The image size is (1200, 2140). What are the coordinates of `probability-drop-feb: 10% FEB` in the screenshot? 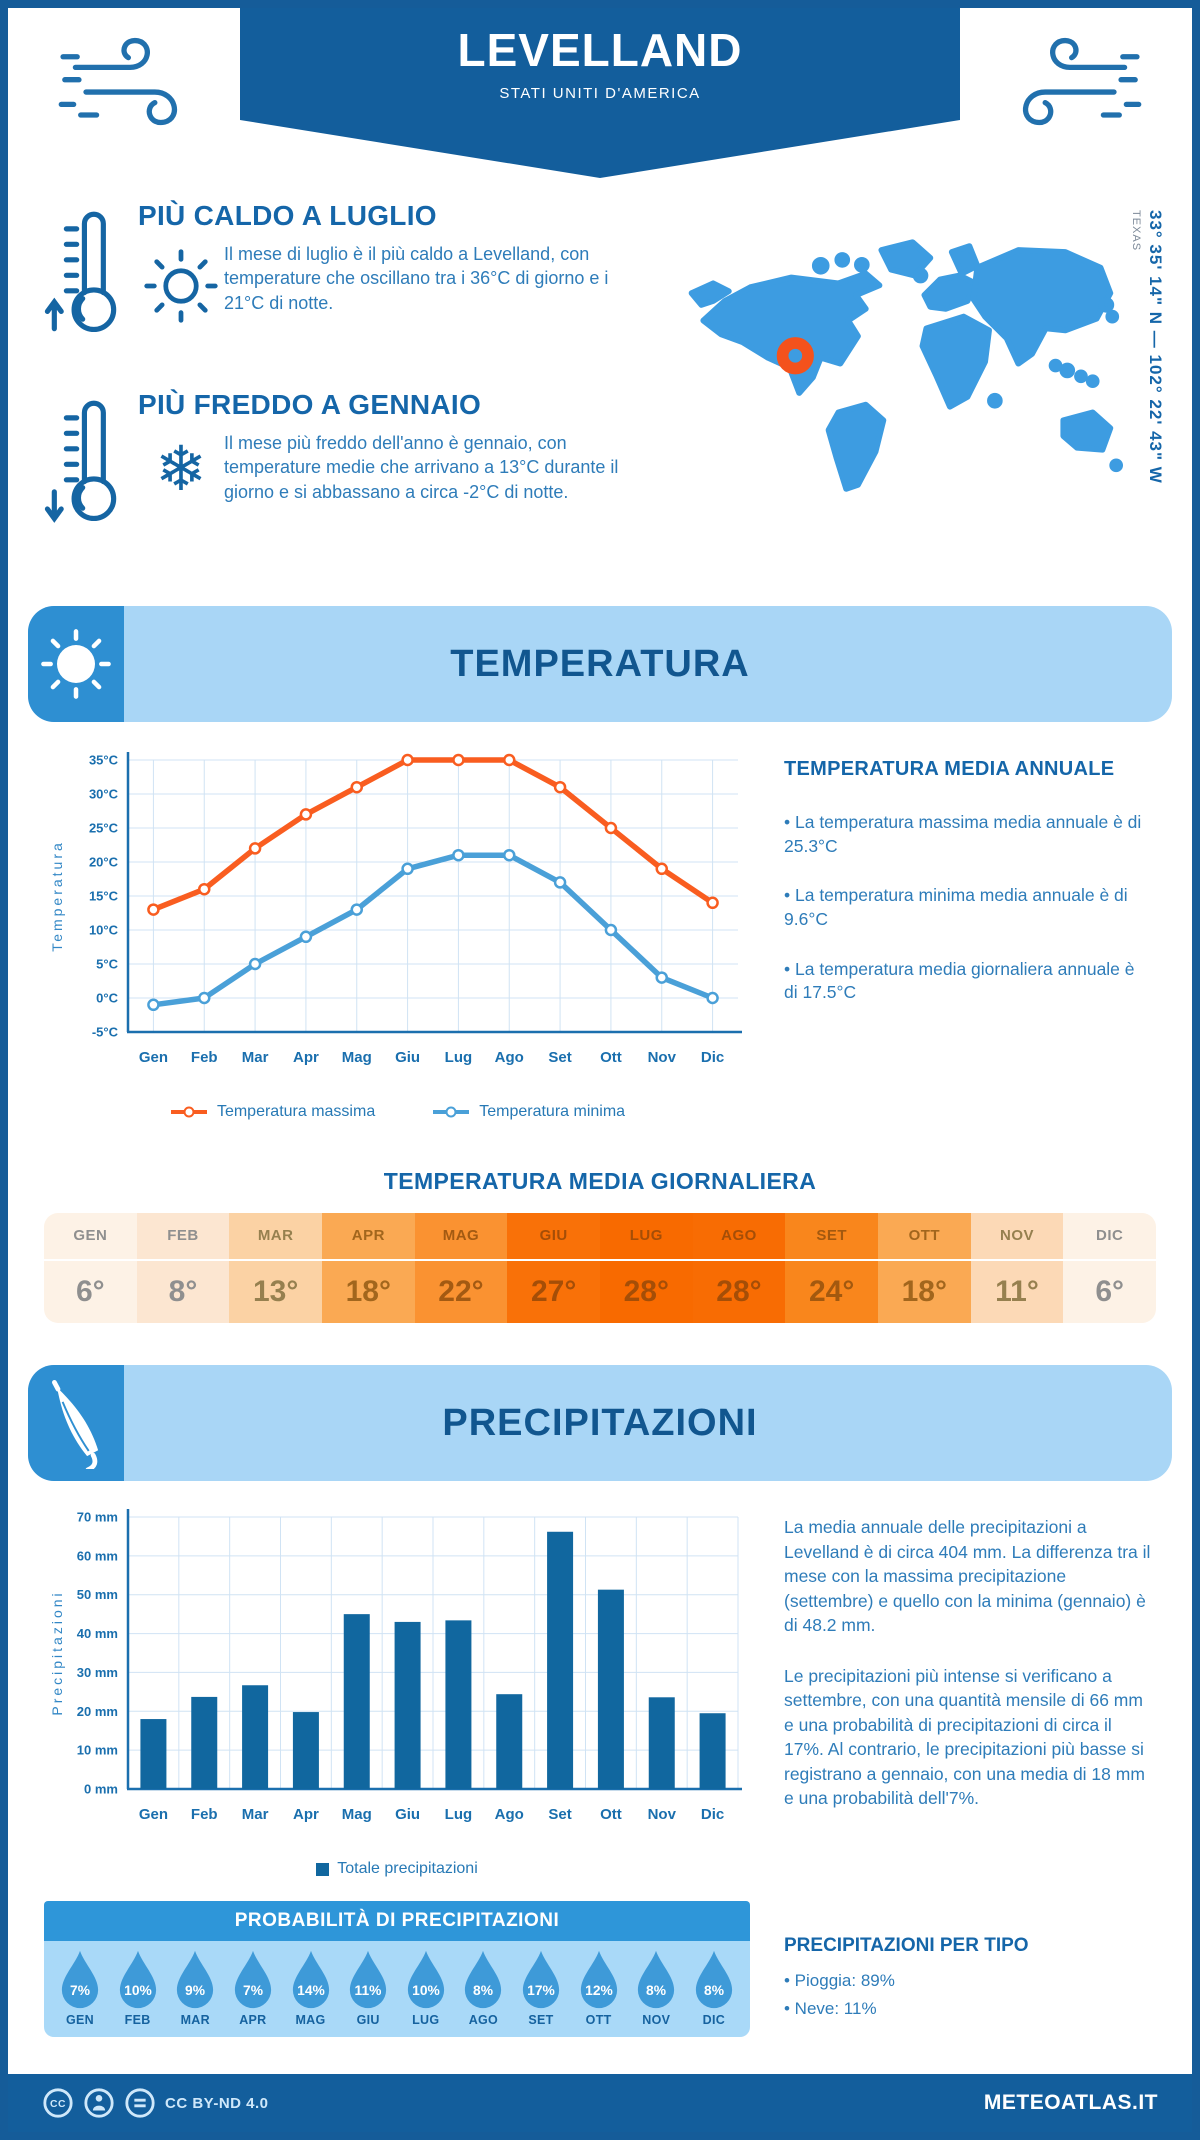 It's located at (138, 1988).